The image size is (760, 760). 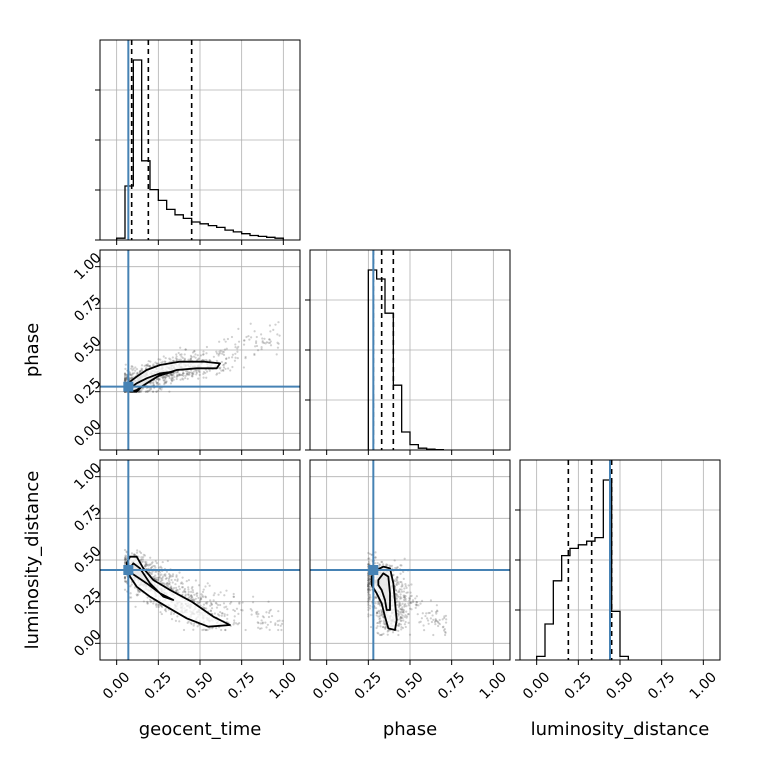 I want to click on xtick-label-luminosity_distance-4: 1.00, so click(x=703, y=685).